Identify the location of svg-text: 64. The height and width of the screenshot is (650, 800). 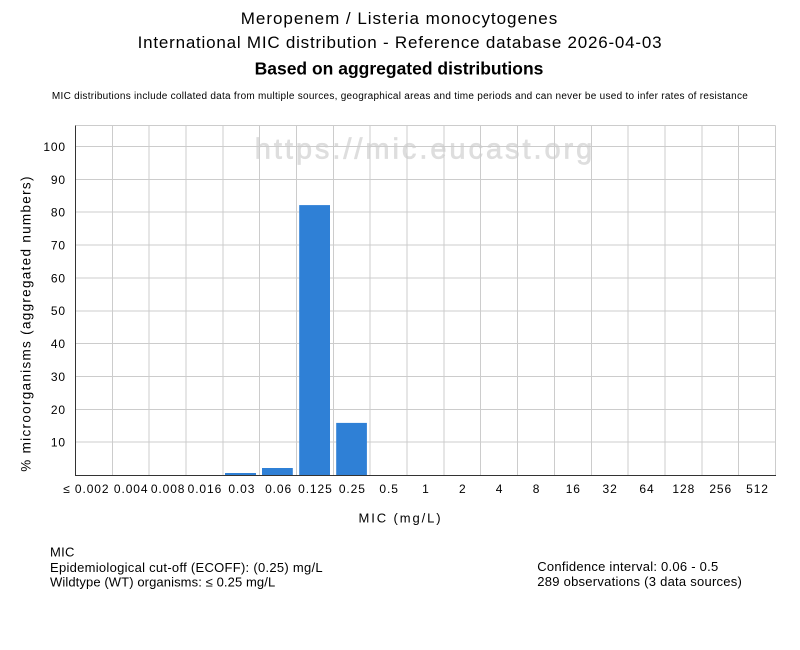
(646, 489).